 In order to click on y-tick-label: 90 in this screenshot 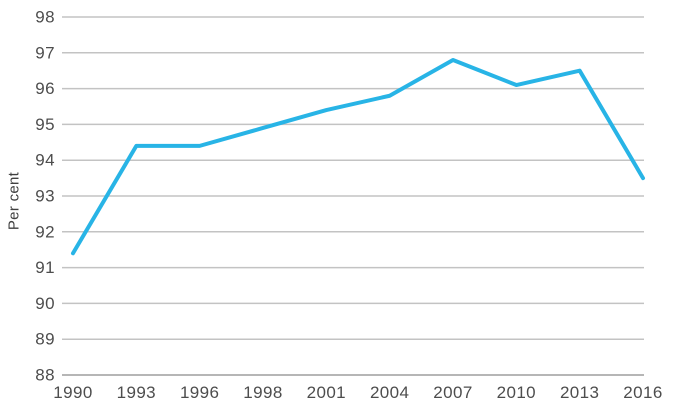, I will do `click(45, 303)`.